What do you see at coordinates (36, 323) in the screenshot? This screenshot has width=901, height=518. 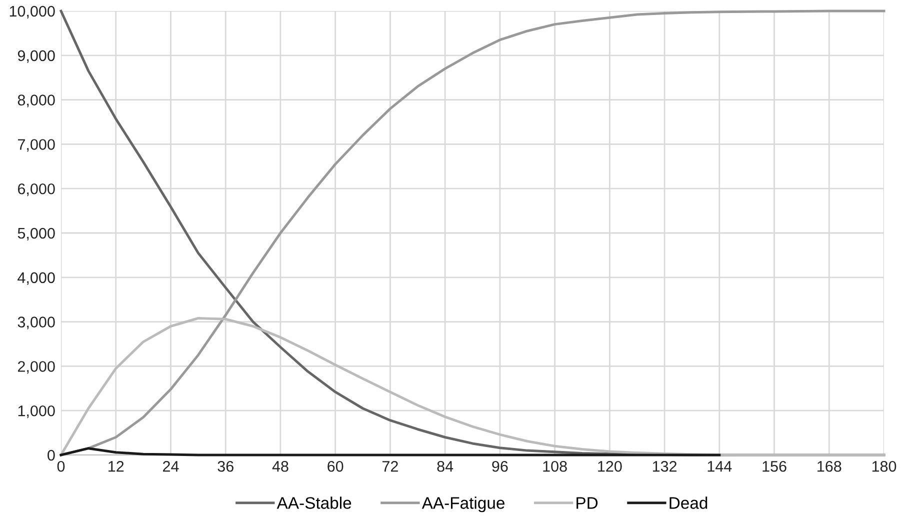 I see `y-tick-label: 3,000` at bounding box center [36, 323].